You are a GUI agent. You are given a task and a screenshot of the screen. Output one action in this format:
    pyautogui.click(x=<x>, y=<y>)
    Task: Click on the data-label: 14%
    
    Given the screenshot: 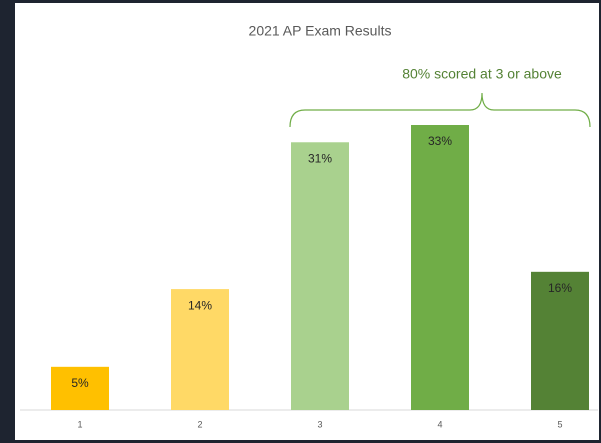 What is the action you would take?
    pyautogui.click(x=200, y=305)
    